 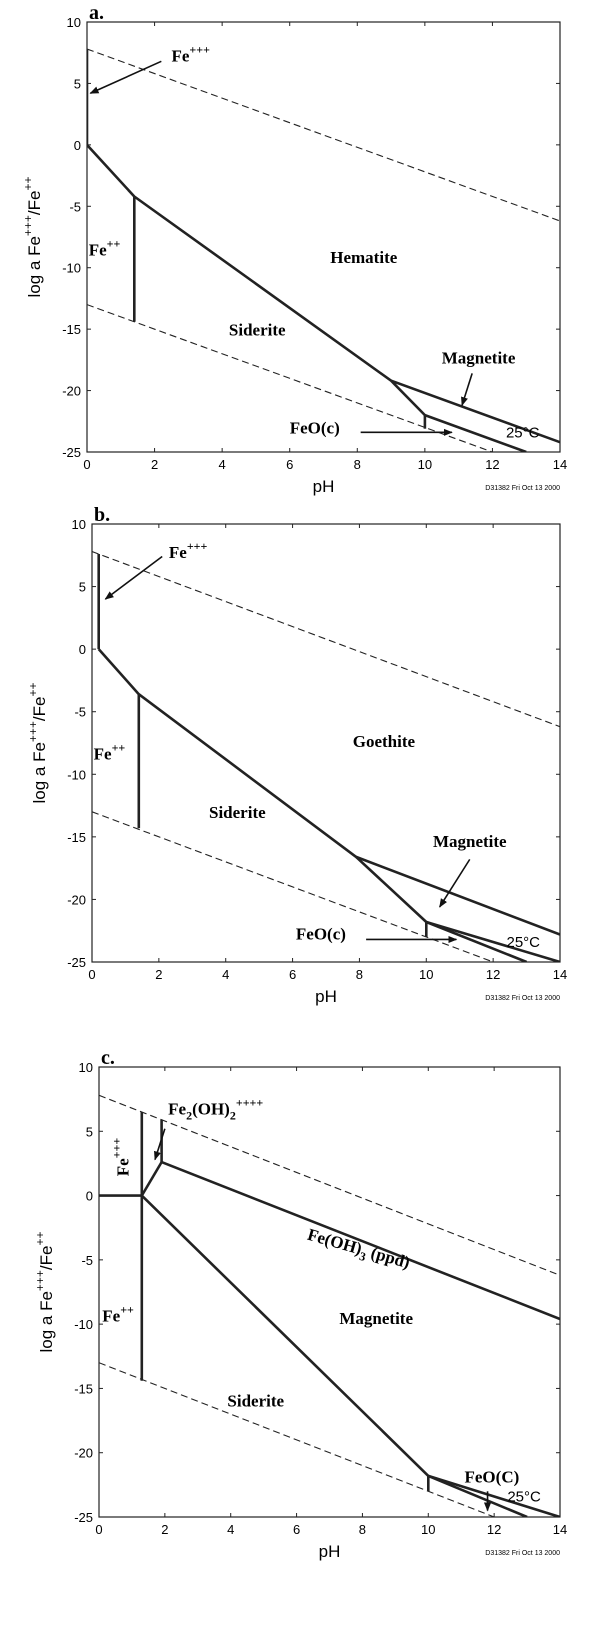 I want to click on species-label: Fe2(OH)2++++, so click(x=215, y=1109).